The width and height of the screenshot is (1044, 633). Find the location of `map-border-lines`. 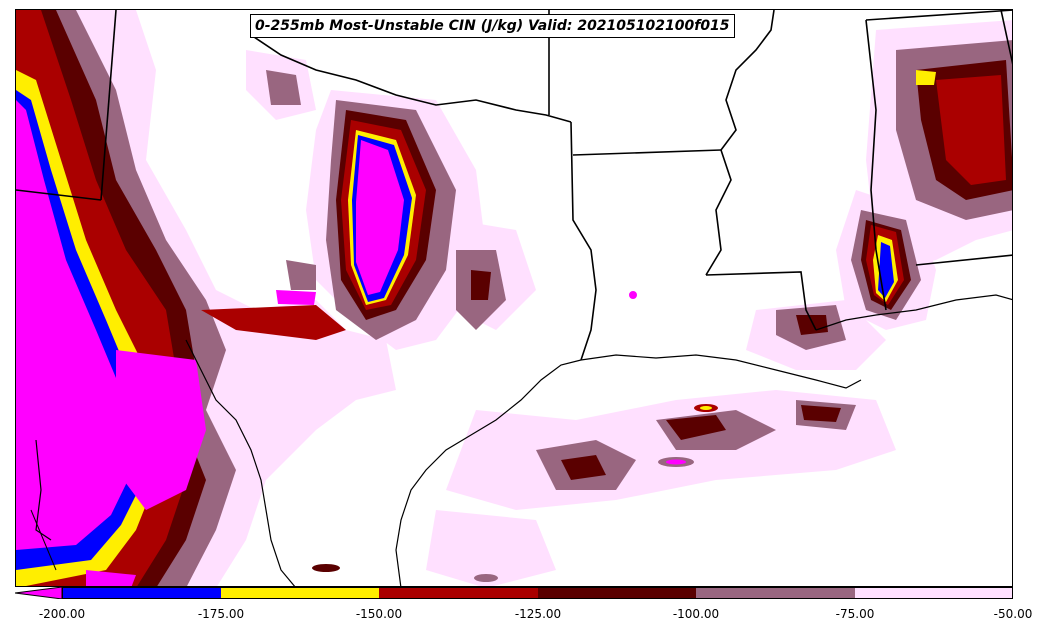

map-border-lines is located at coordinates (43, 540).